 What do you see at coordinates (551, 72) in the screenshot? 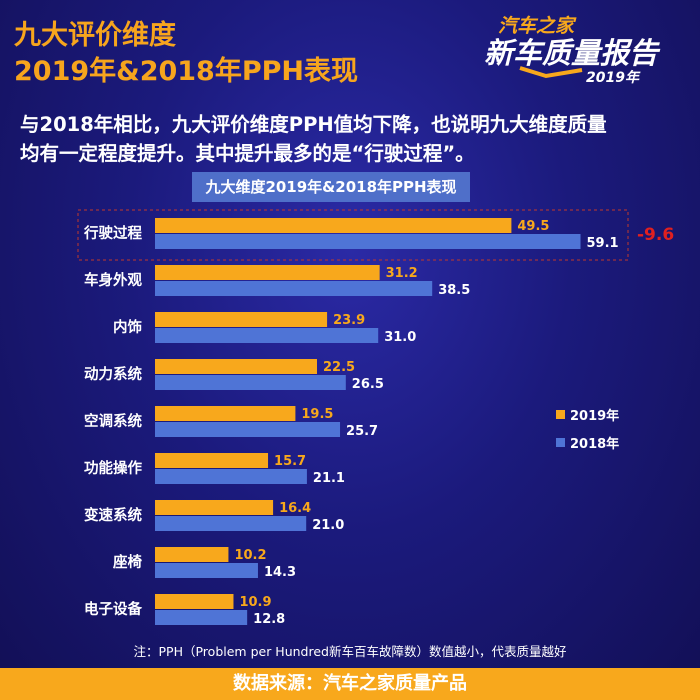
I see `logo-swoosh` at bounding box center [551, 72].